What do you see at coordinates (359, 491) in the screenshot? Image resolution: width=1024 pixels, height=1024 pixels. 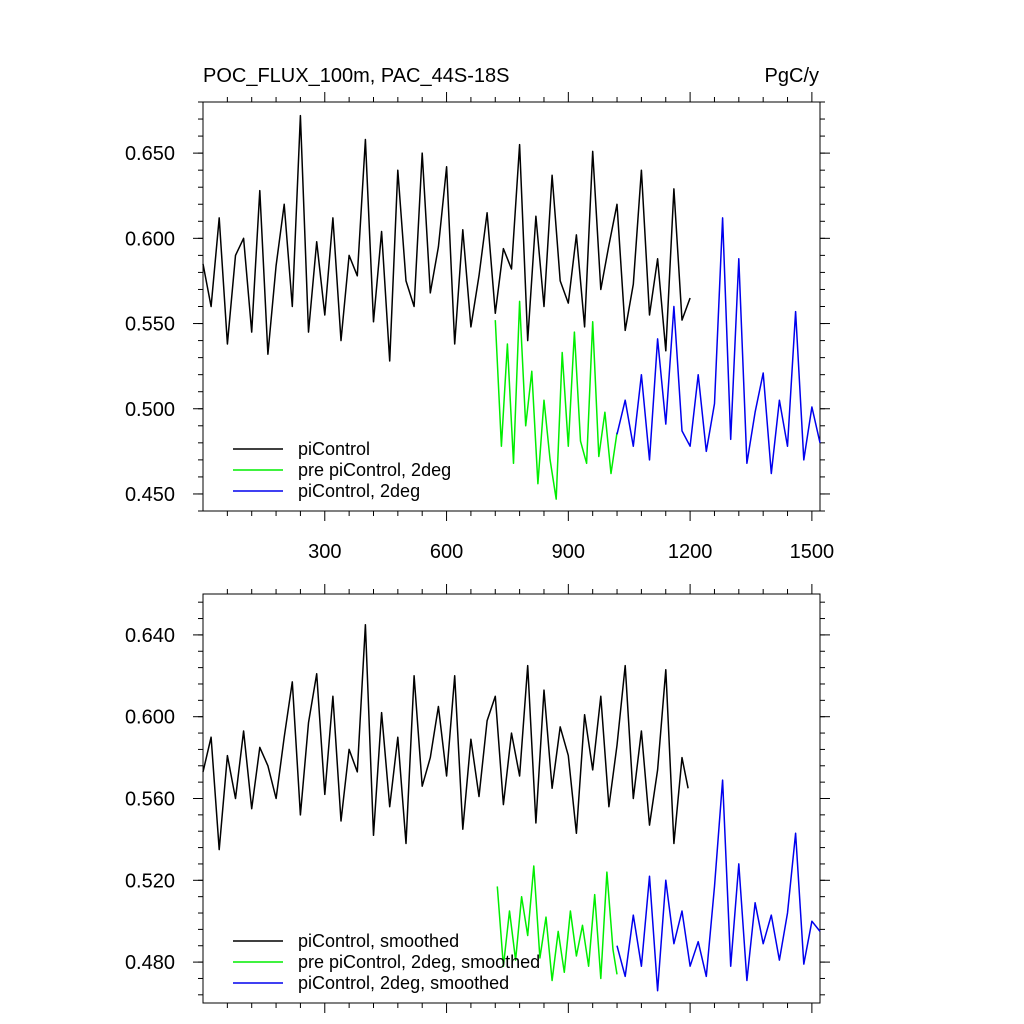 I see `legend-label-picontrol-2deg: piControl, 2deg` at bounding box center [359, 491].